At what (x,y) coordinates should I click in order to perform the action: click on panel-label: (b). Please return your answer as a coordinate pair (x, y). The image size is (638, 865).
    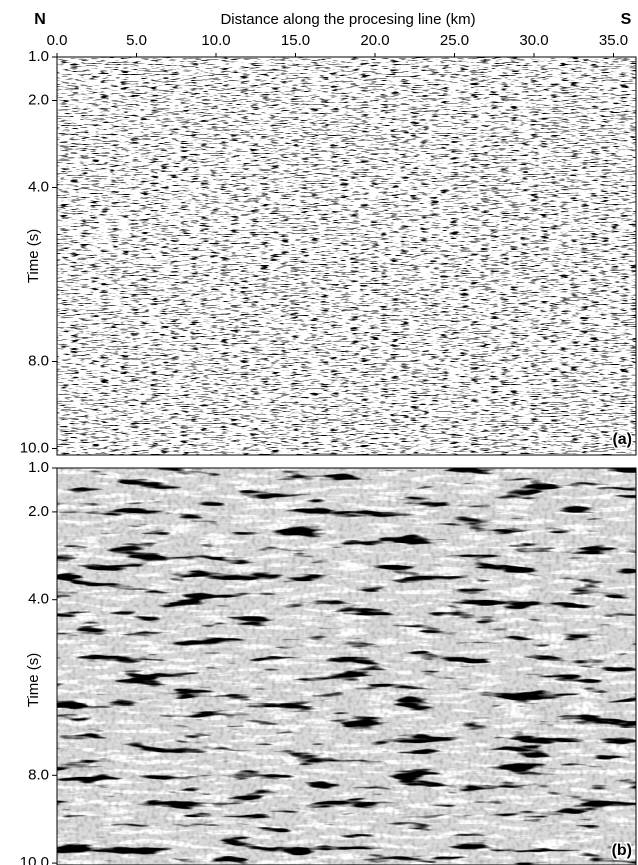
    Looking at the image, I should click on (622, 850).